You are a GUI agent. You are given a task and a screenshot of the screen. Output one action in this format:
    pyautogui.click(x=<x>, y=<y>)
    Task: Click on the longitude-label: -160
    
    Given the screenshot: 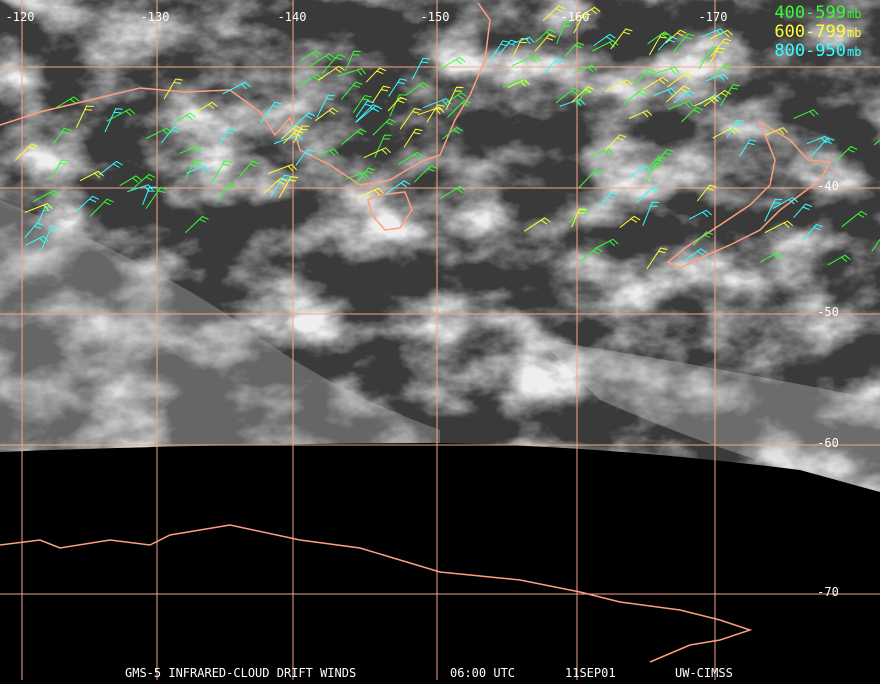 What is the action you would take?
    pyautogui.click(x=575, y=17)
    